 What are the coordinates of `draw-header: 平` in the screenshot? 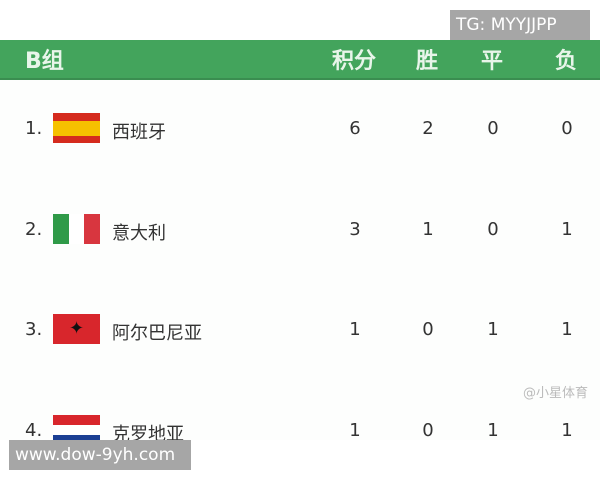 It's located at (492, 61).